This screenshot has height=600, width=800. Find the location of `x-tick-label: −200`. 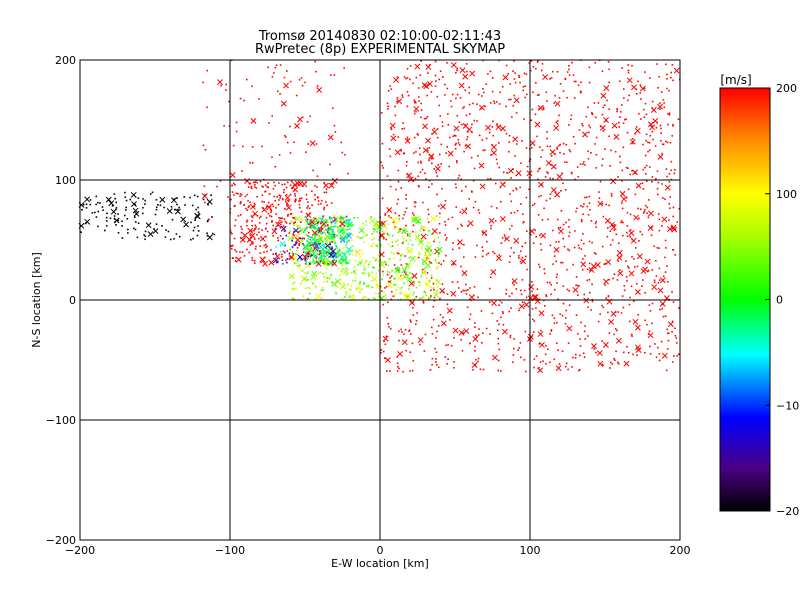

x-tick-label: −200 is located at coordinates (80, 550).